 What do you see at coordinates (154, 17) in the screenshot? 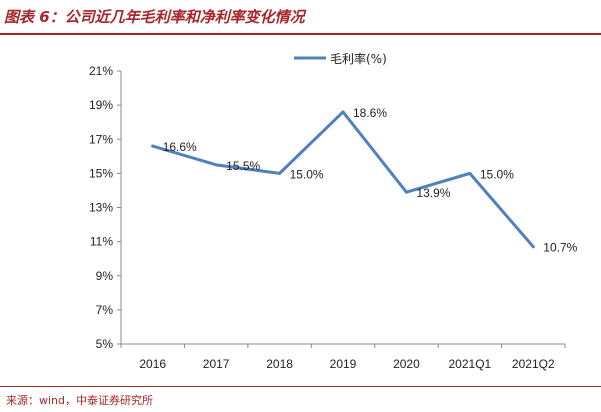
I see `figure-title: 图表 6：公司近几年毛利率和净利率变化情况` at bounding box center [154, 17].